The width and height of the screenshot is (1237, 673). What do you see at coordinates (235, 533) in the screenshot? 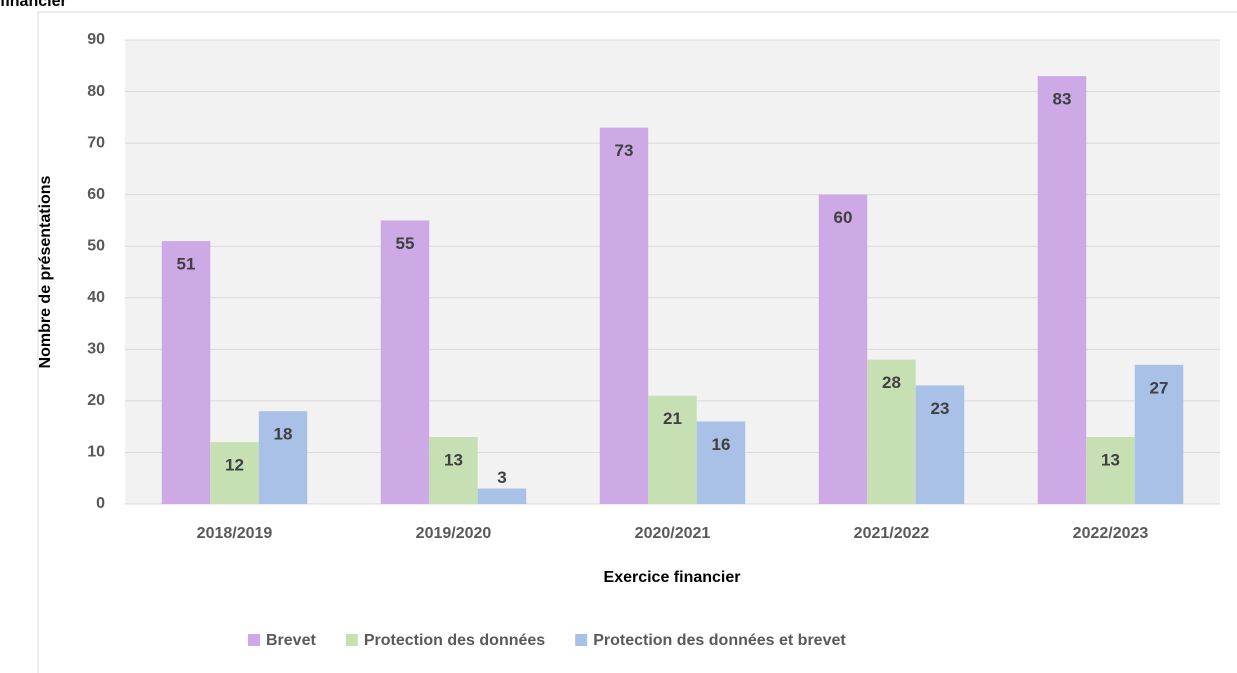
I see `x-tick-label: 2018/2019` at bounding box center [235, 533].